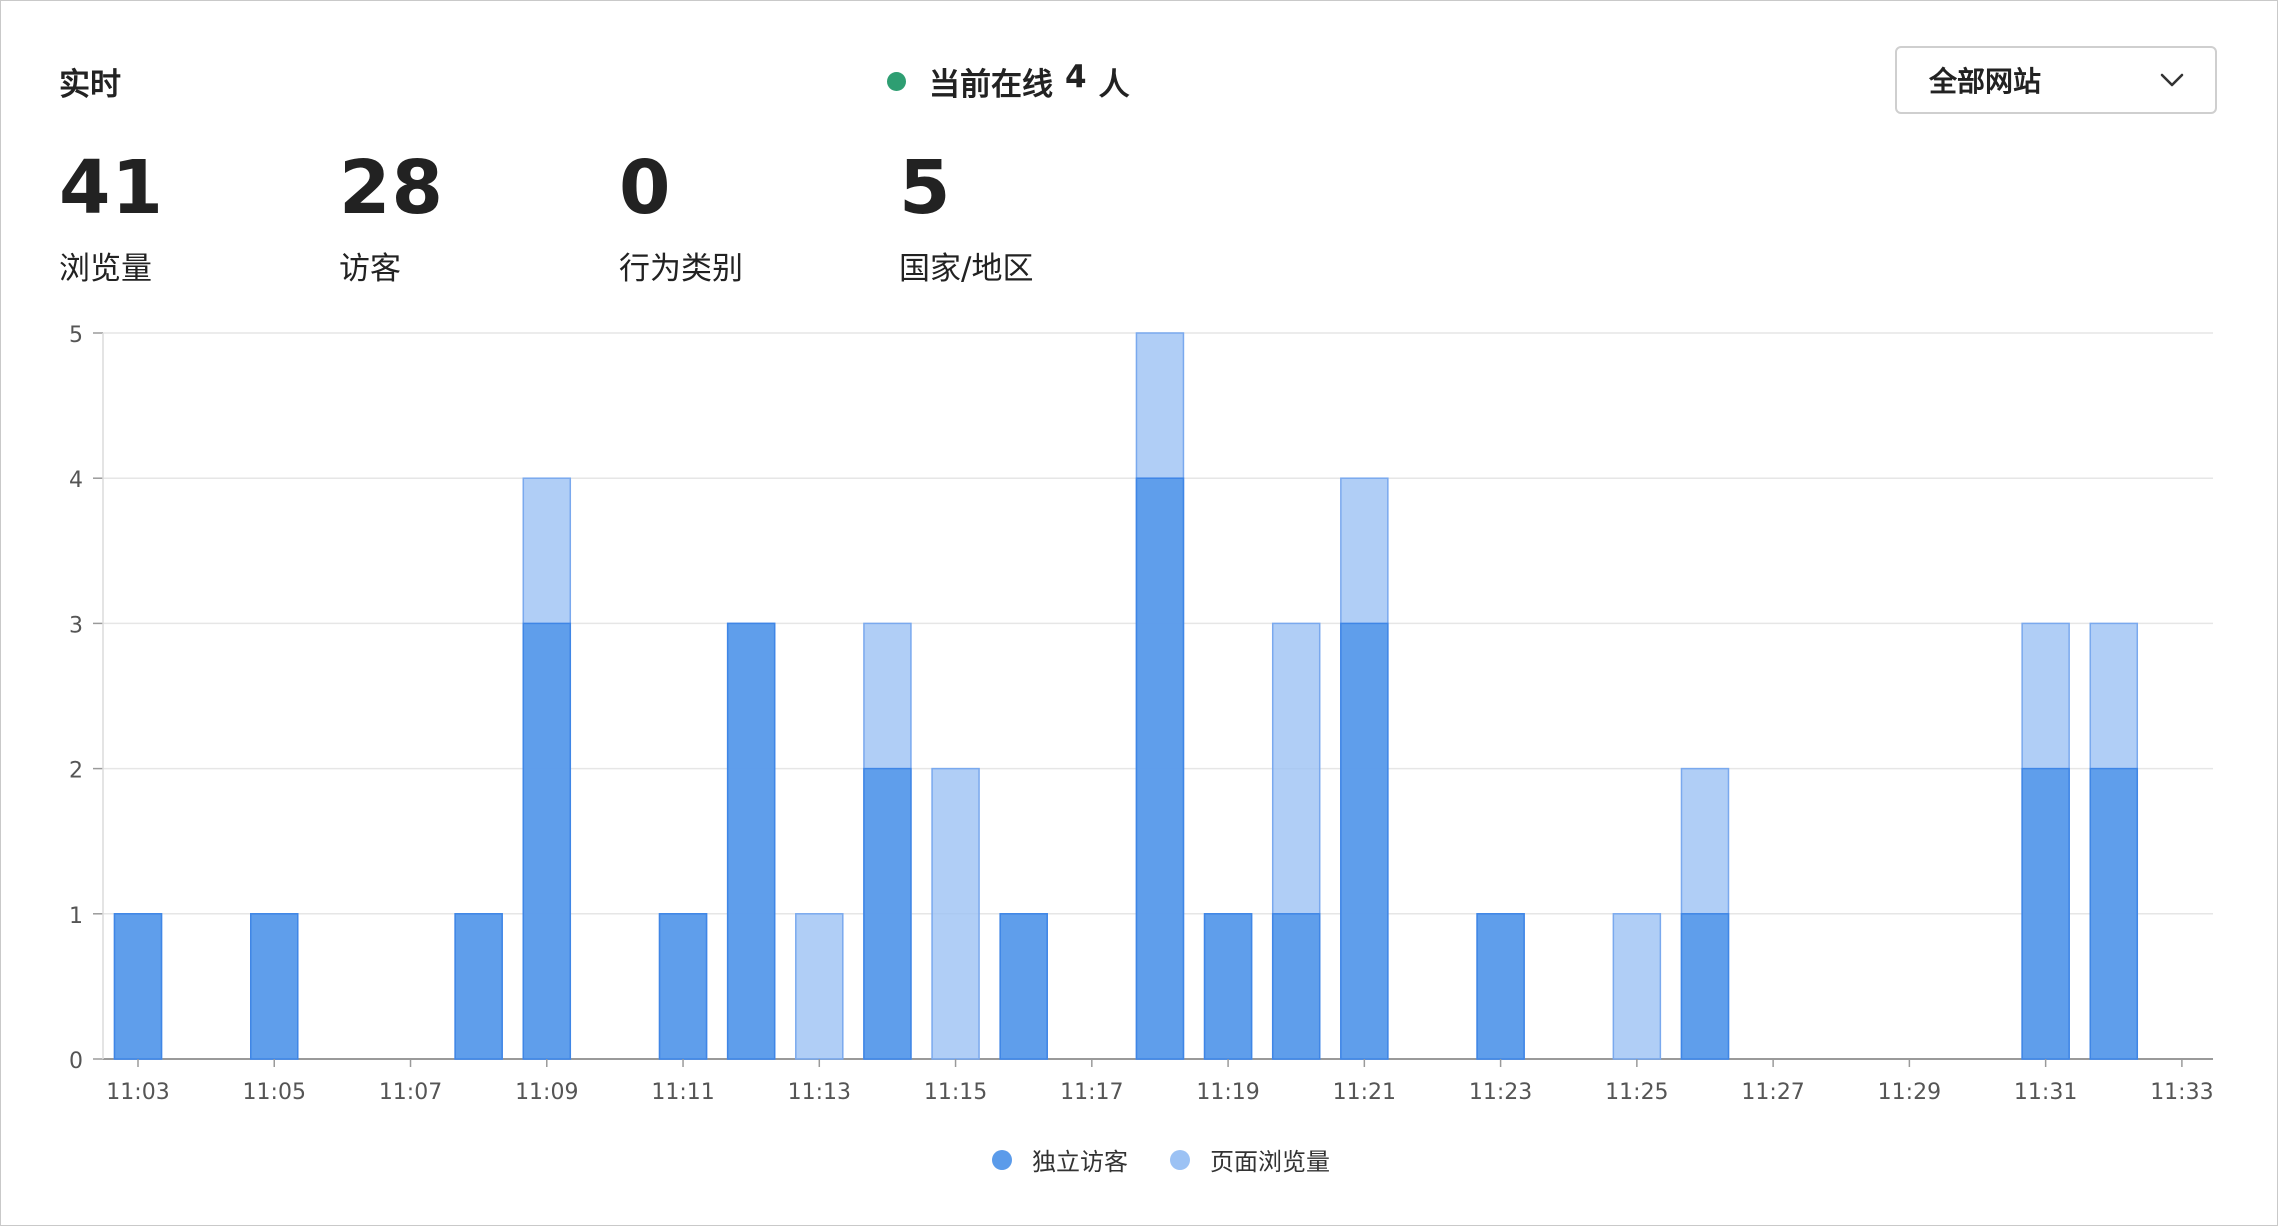 Image resolution: width=2280 pixels, height=1228 pixels. What do you see at coordinates (819, 1092) in the screenshot?
I see `x-tick-label: 11:13` at bounding box center [819, 1092].